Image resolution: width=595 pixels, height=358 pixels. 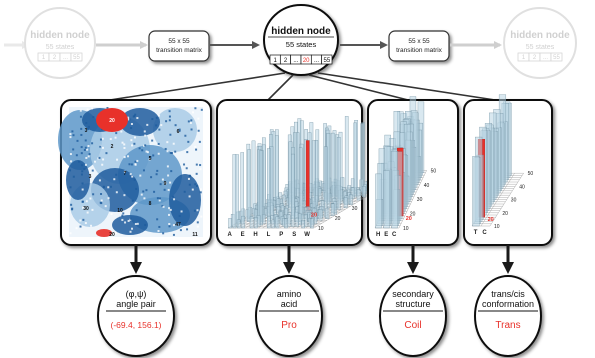 I want to click on amino-acid-axis-letter: P, so click(x=281, y=235).